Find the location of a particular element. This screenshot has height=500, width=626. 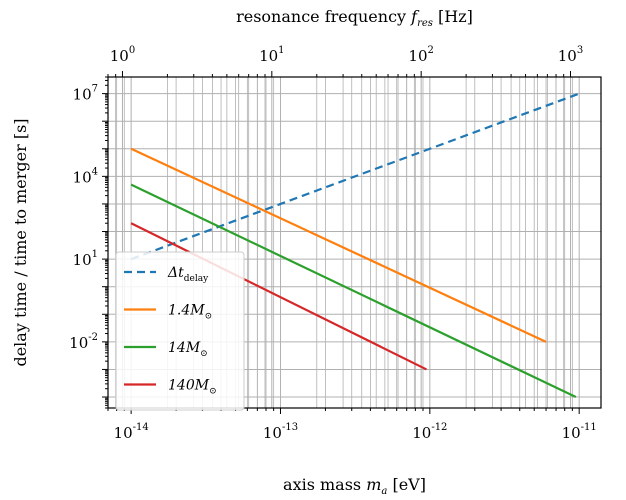

top-tick-label: 10¹ is located at coordinates (271, 55).